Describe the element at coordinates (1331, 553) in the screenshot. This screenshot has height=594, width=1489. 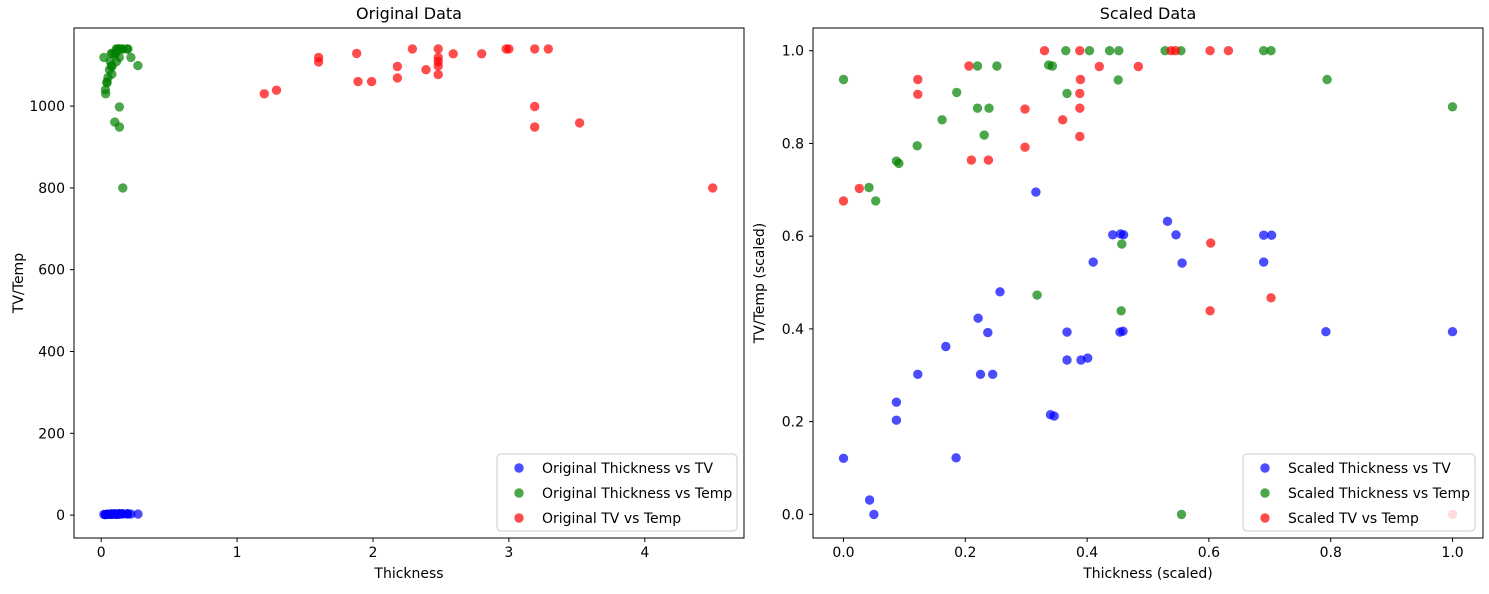
I see `x-tick-label: 0.8` at that location.